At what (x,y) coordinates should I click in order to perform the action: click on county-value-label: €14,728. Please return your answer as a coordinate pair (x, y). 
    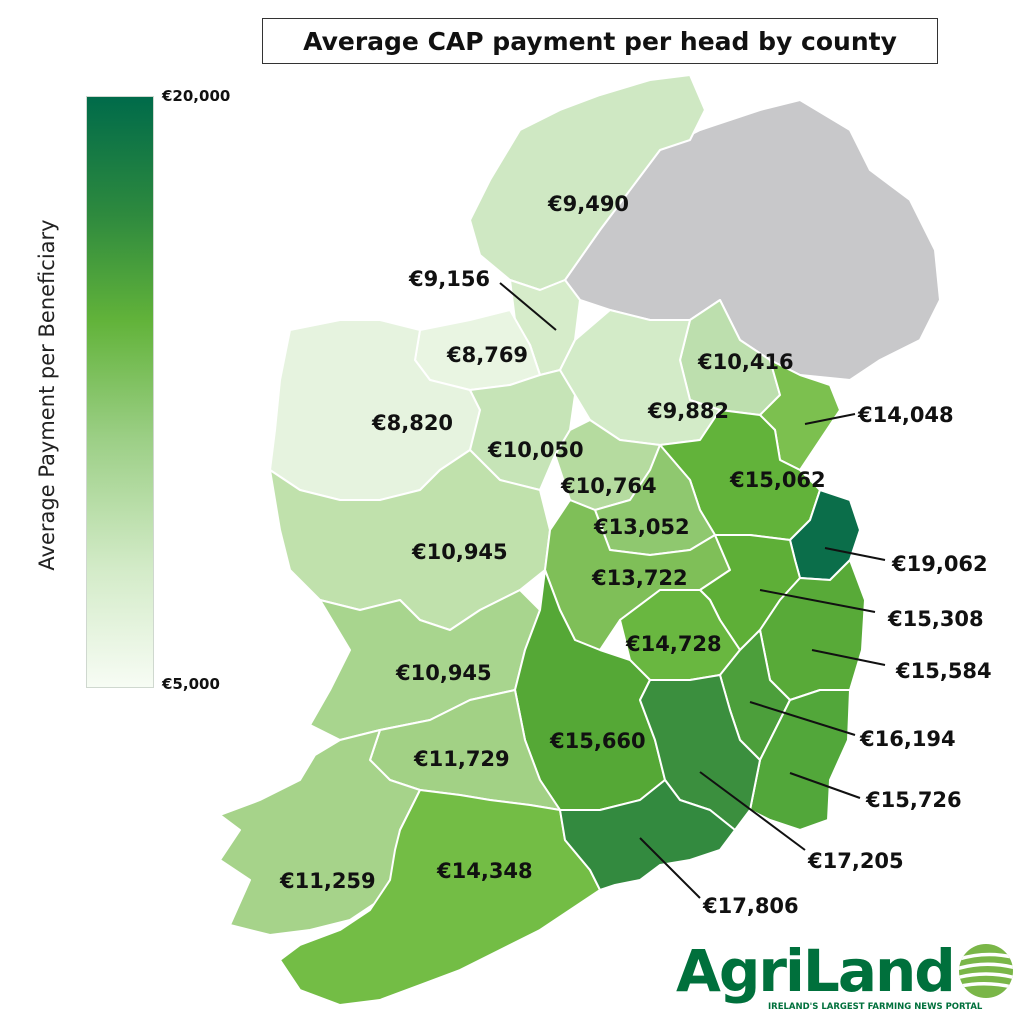
    Looking at the image, I should click on (673, 644).